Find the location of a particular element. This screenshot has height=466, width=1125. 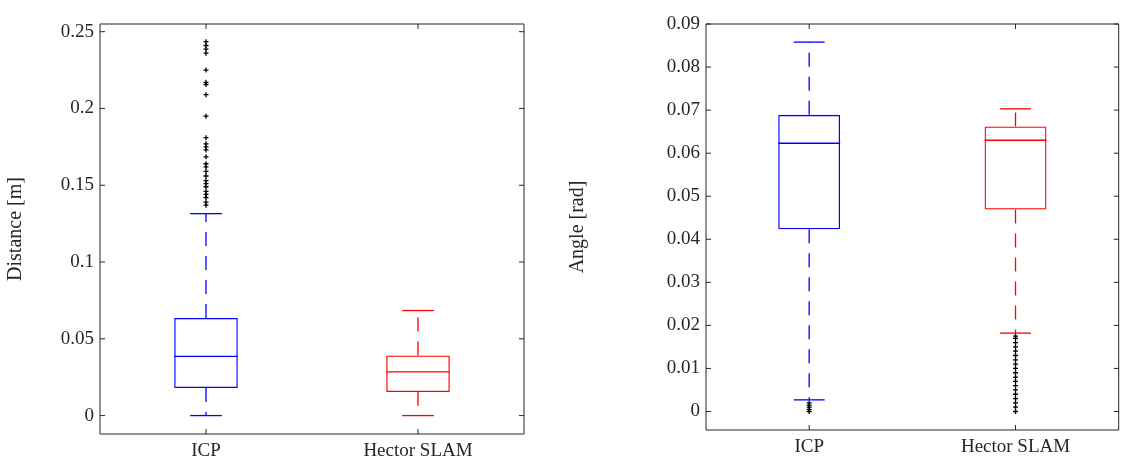

y-tick-label: 0.15 is located at coordinates (77, 184).